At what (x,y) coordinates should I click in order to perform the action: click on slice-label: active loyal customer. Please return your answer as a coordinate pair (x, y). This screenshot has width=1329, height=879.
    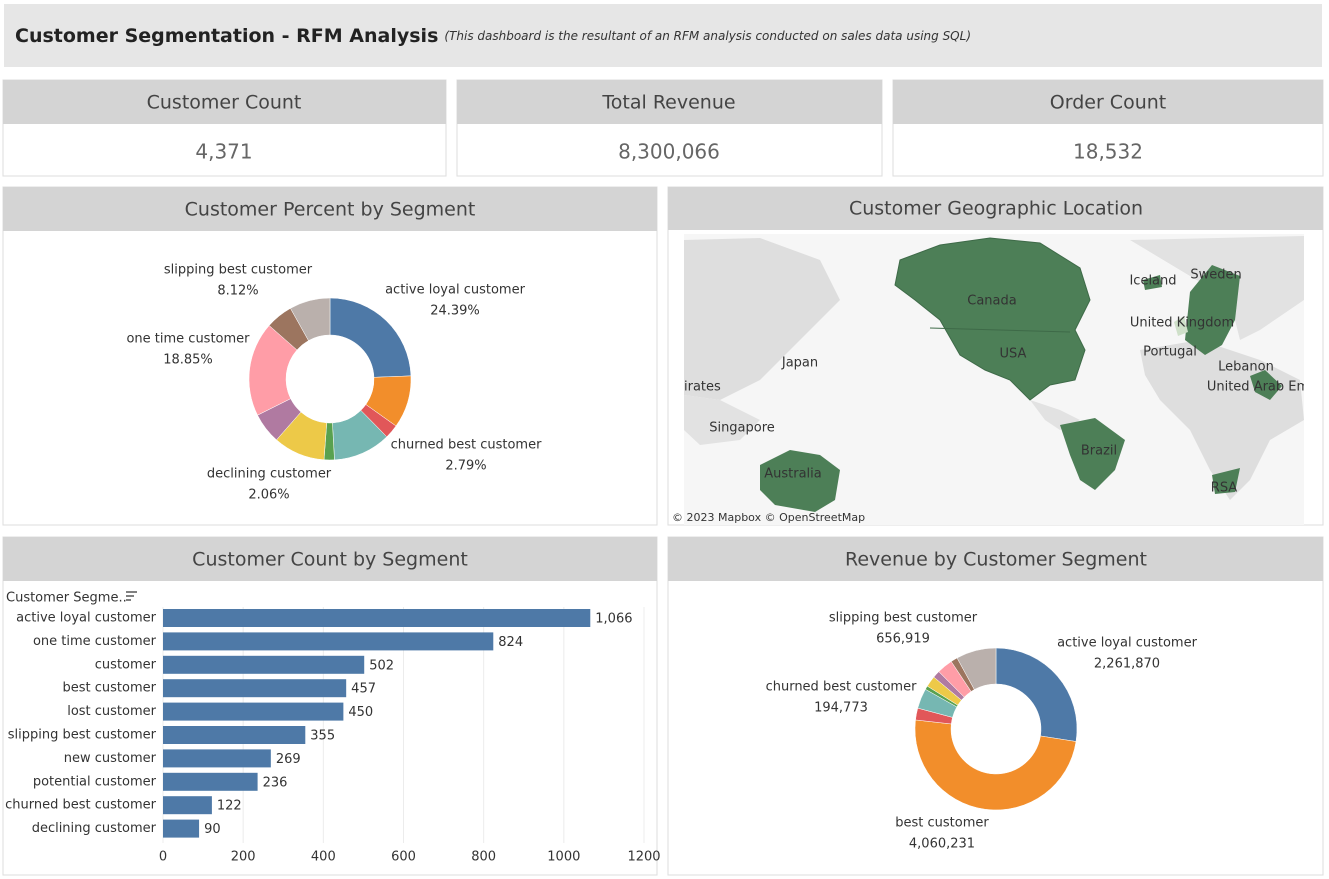
    Looking at the image, I should click on (455, 290).